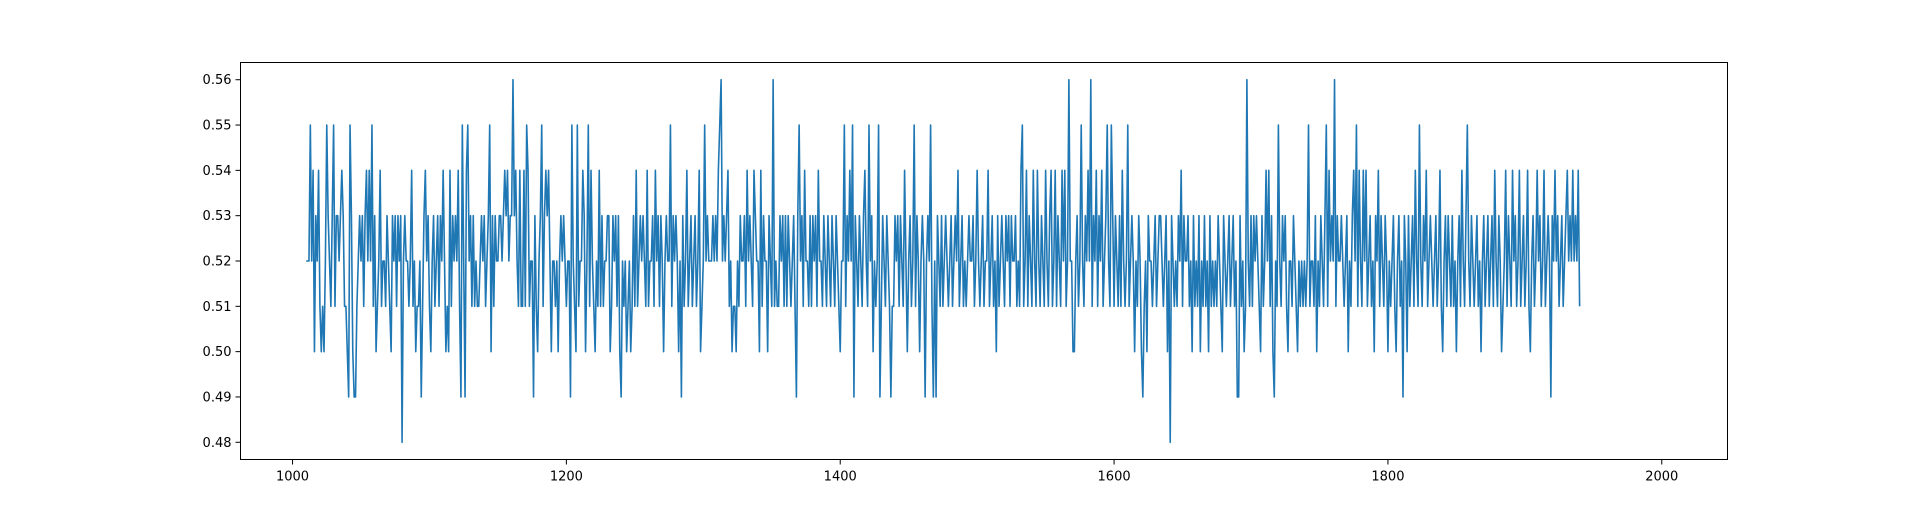  Describe the element at coordinates (977, 472) in the screenshot. I see `x-axis: 1000 1200 1400 1600 1800 2000` at that location.